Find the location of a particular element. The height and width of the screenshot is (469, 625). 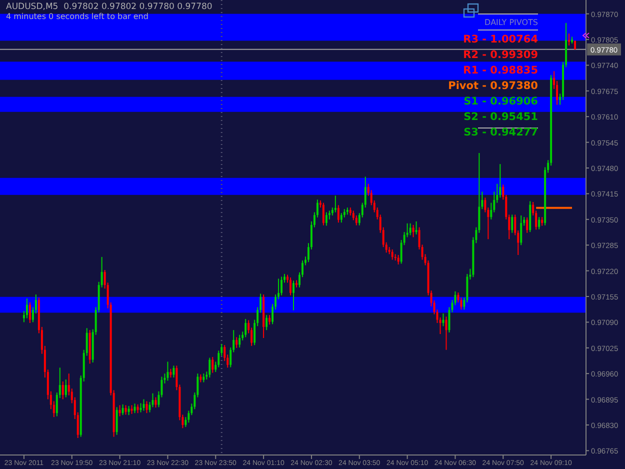

annotation: DAILY PIVOTS is located at coordinates (511, 22).